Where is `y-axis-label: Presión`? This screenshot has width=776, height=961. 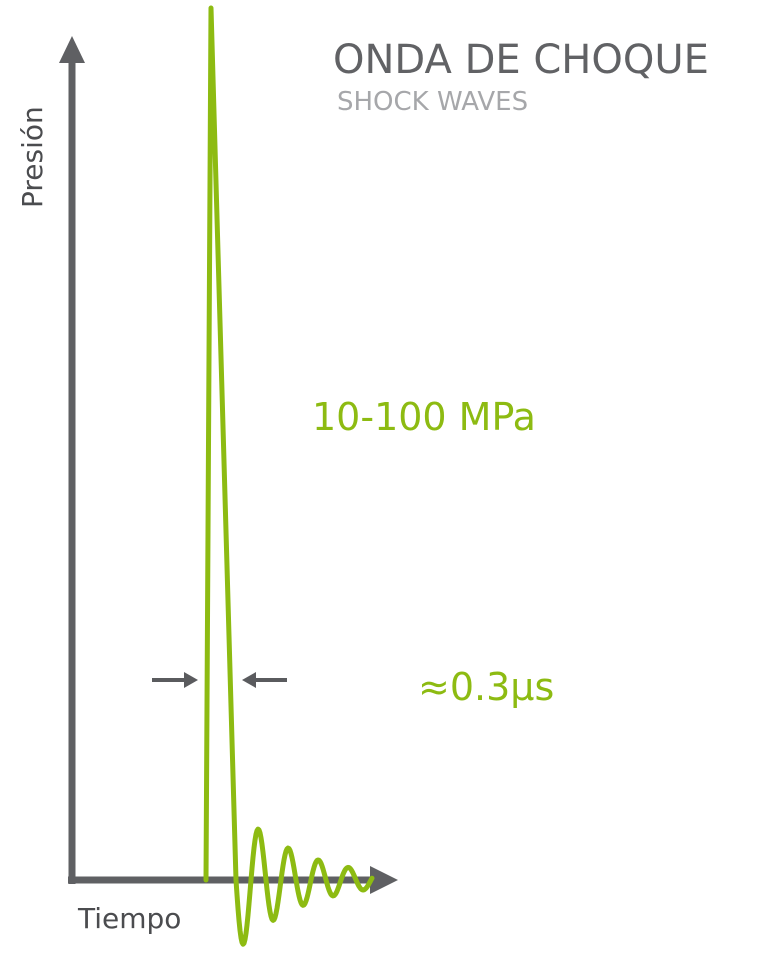 y-axis-label: Presión is located at coordinates (32, 157).